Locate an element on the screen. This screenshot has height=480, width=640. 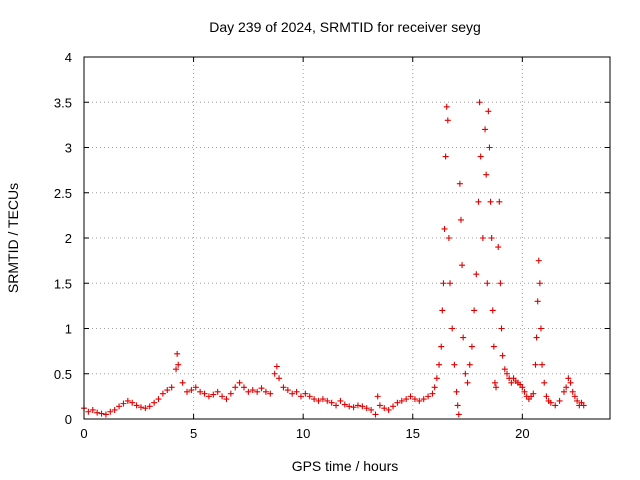
x-tick-label: 15 is located at coordinates (413, 433).